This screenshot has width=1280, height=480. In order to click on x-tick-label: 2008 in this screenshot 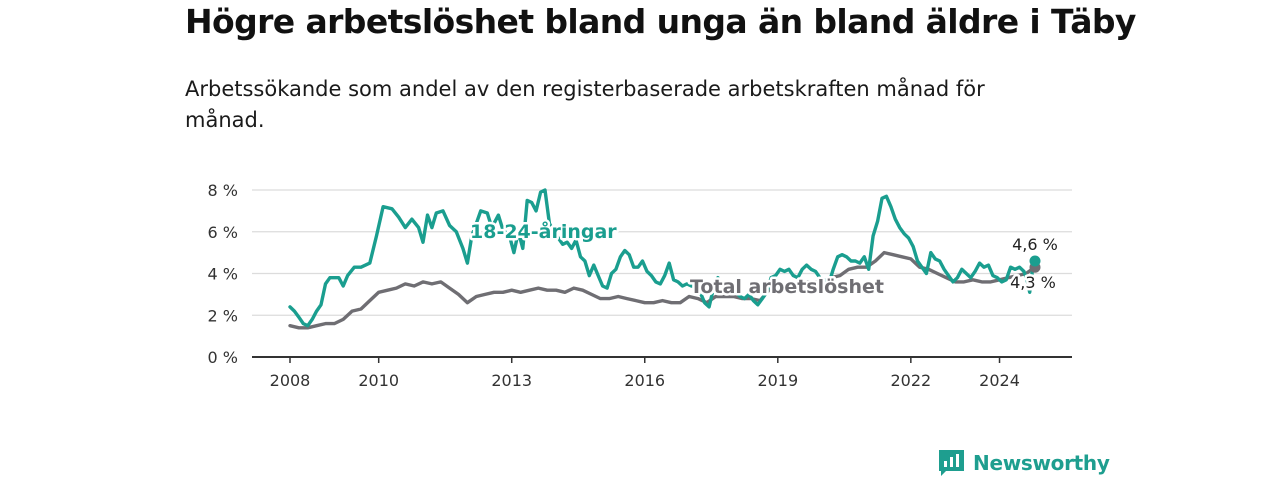, I will do `click(290, 380)`.